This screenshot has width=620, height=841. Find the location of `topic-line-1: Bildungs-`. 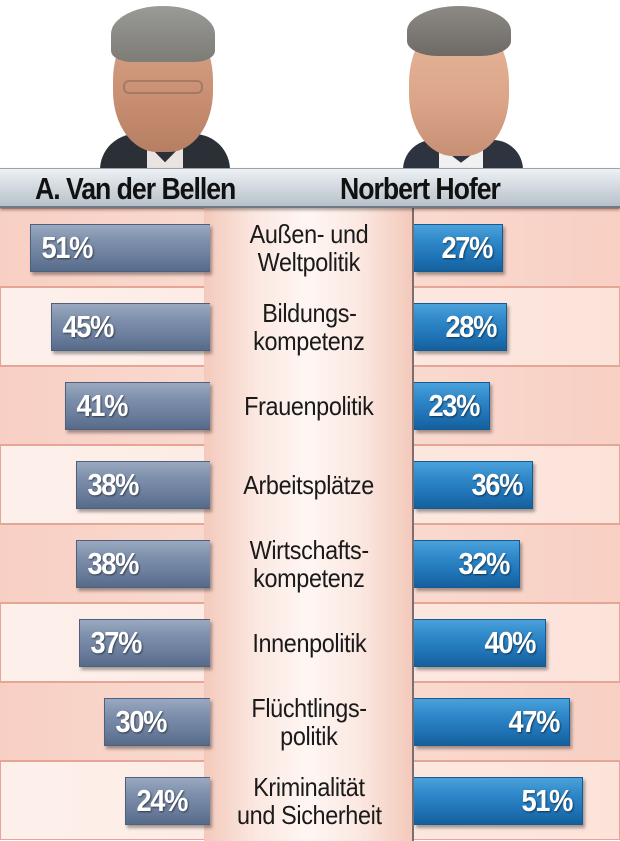

topic-line-1: Bildungs- is located at coordinates (309, 312).